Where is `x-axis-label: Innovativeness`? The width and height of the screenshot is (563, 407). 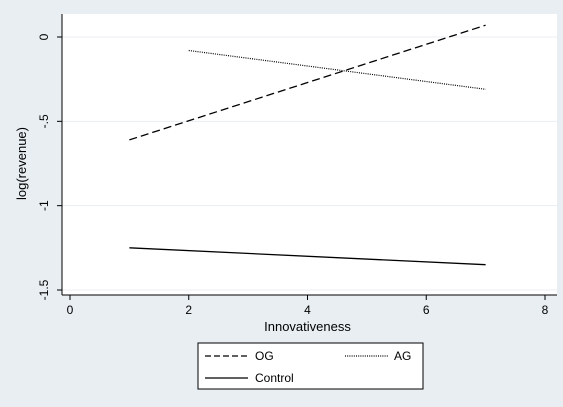 x-axis-label: Innovativeness is located at coordinates (307, 326).